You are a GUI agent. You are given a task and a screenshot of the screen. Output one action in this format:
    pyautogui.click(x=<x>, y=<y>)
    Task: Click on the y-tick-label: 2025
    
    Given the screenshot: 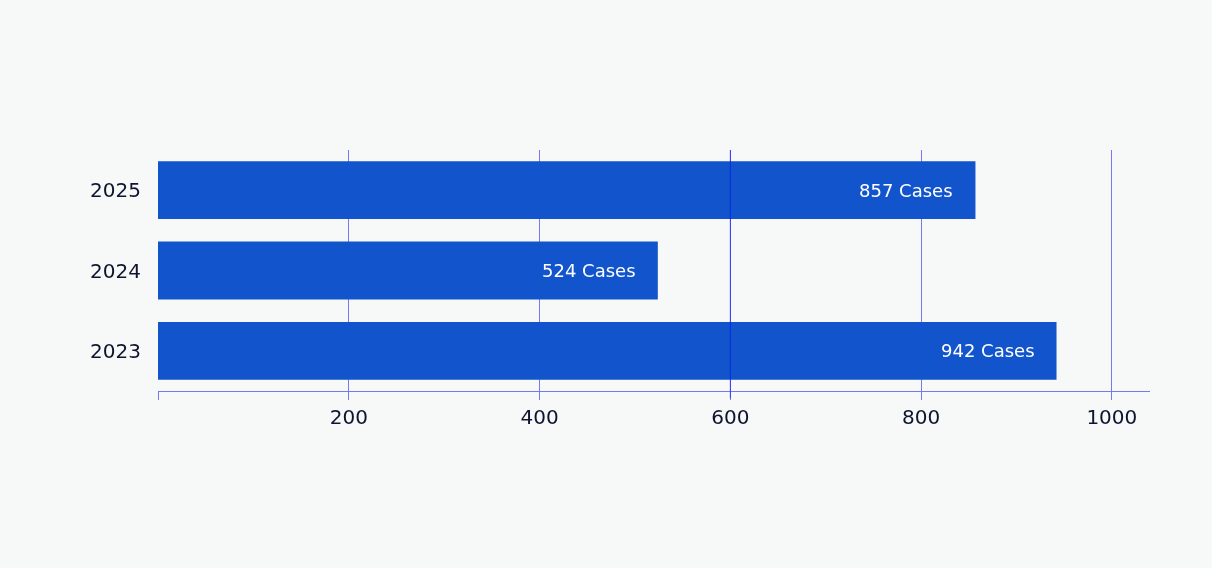 What is the action you would take?
    pyautogui.click(x=115, y=190)
    